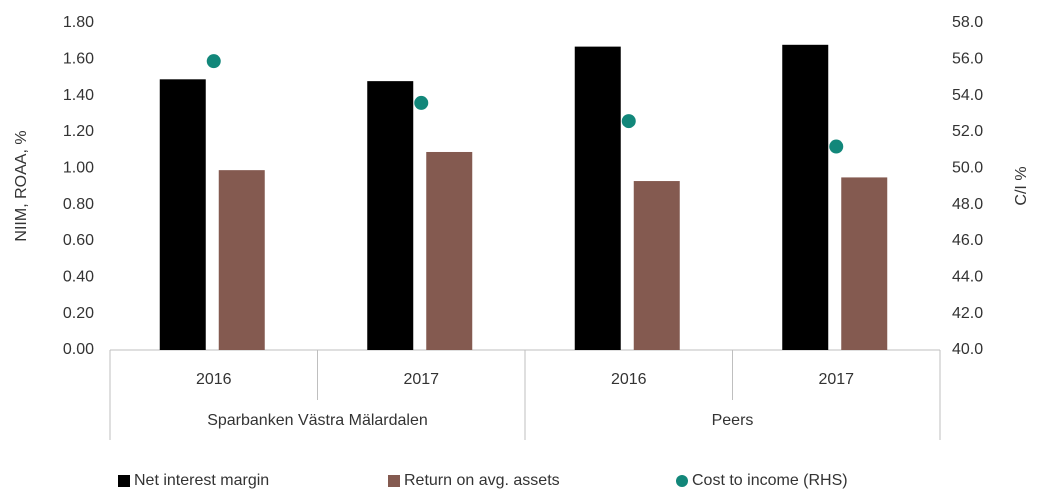 The width and height of the screenshot is (1045, 493). What do you see at coordinates (78, 168) in the screenshot?
I see `y-tick-label: 1.00` at bounding box center [78, 168].